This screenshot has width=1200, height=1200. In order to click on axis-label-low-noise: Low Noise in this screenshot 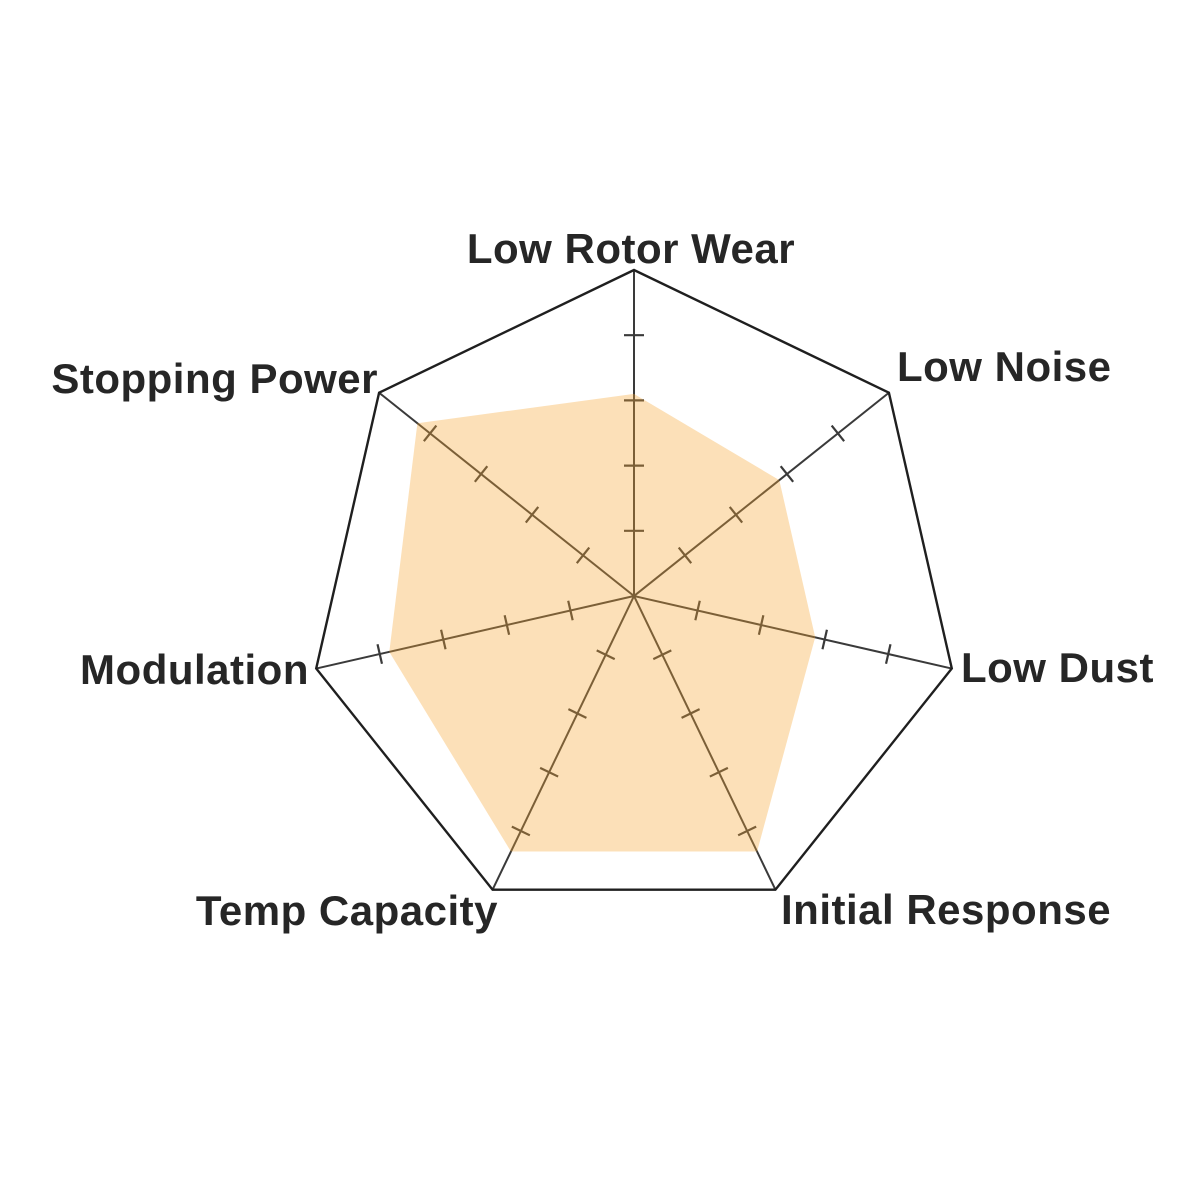, I will do `click(1004, 366)`.